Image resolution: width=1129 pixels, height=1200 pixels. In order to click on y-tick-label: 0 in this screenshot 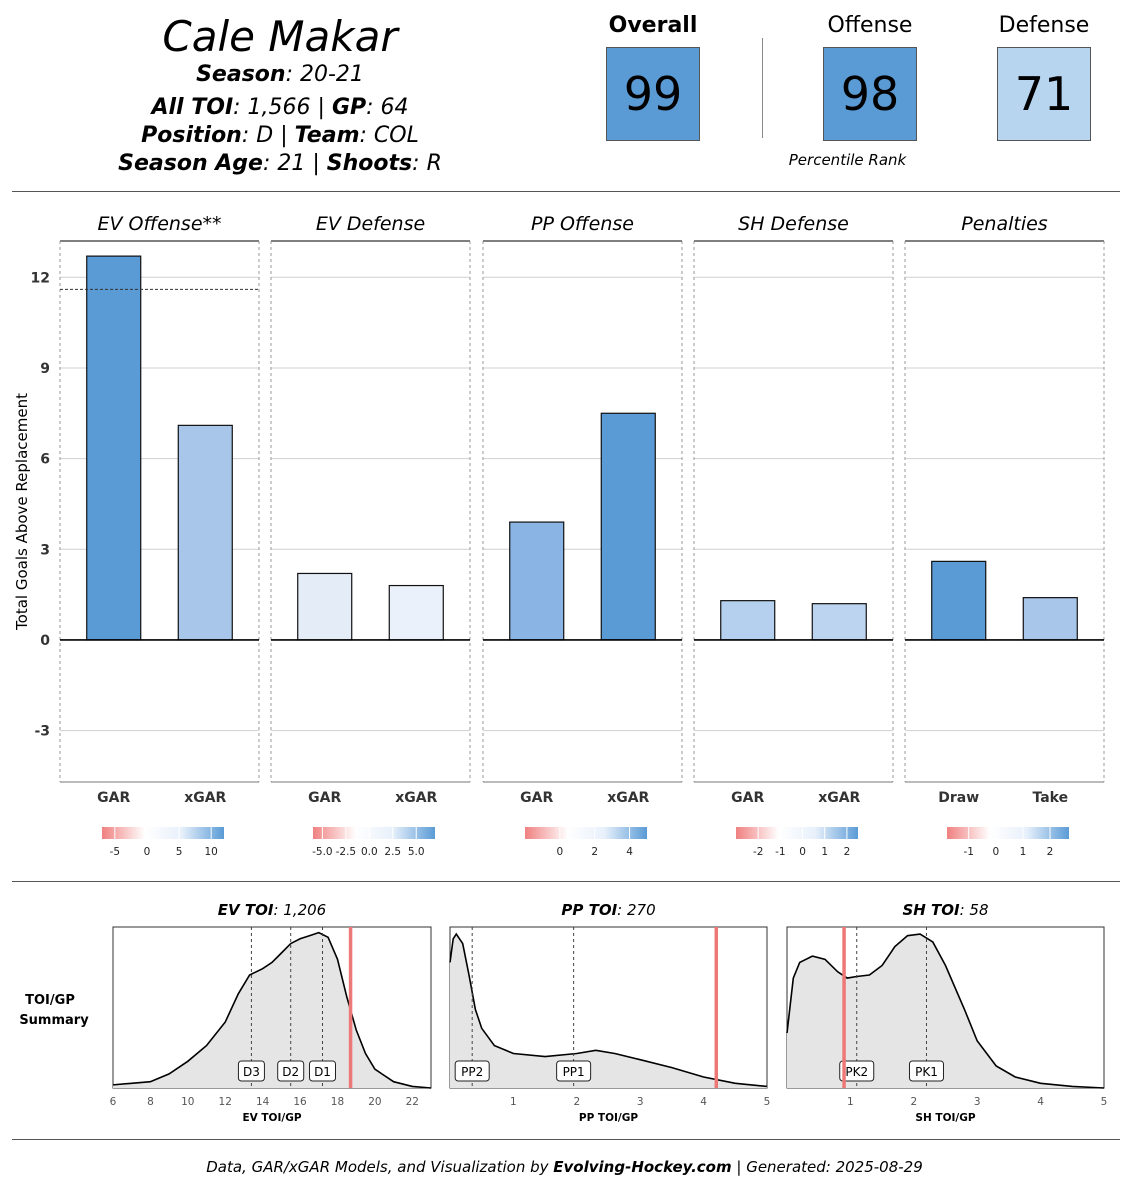, I will do `click(45, 641)`.